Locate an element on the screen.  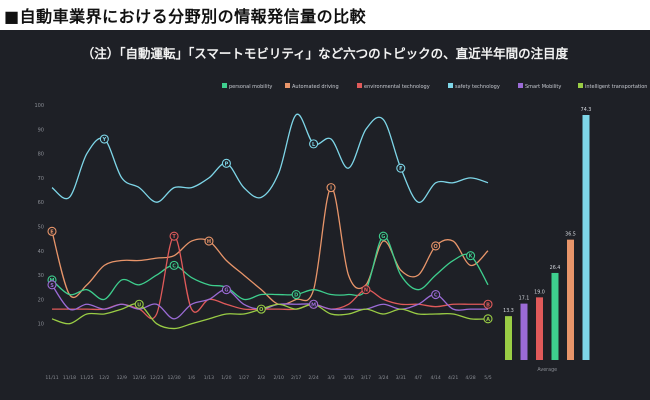
x-tick-label: 2/3 is located at coordinates (261, 378).